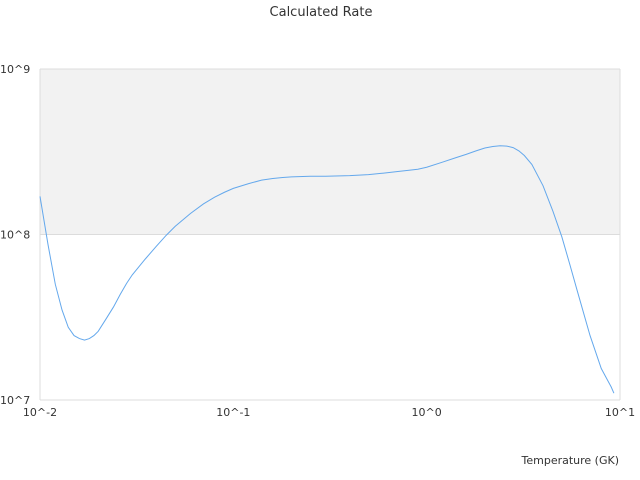 This screenshot has height=480, width=640. I want to click on chart-title: Calculated Rate, so click(321, 12).